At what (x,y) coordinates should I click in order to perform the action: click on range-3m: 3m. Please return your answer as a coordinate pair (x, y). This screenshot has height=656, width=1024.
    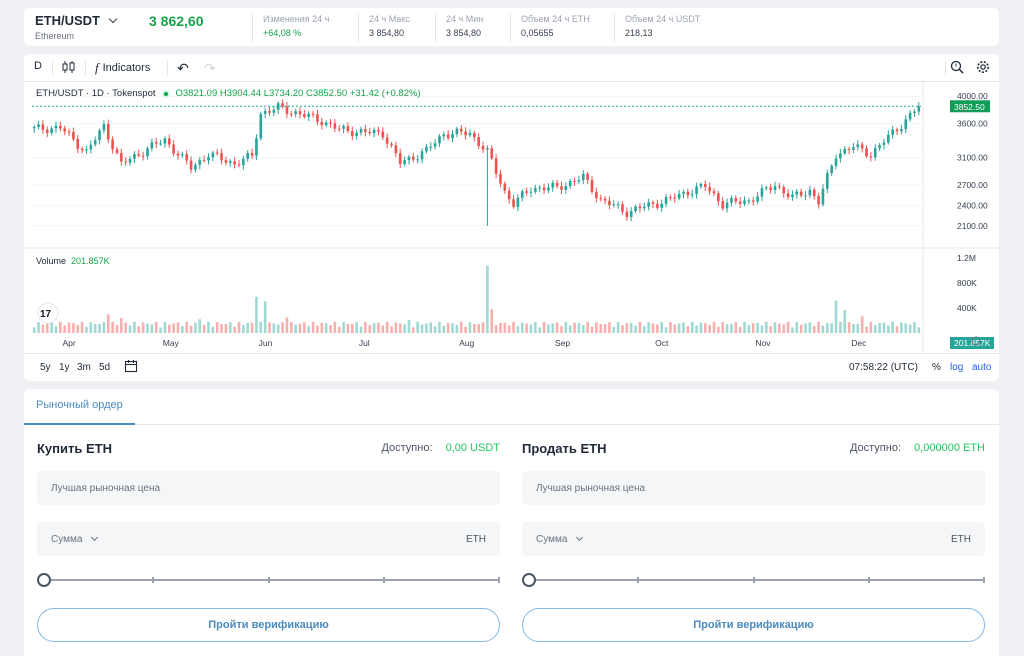
    Looking at the image, I should click on (84, 367).